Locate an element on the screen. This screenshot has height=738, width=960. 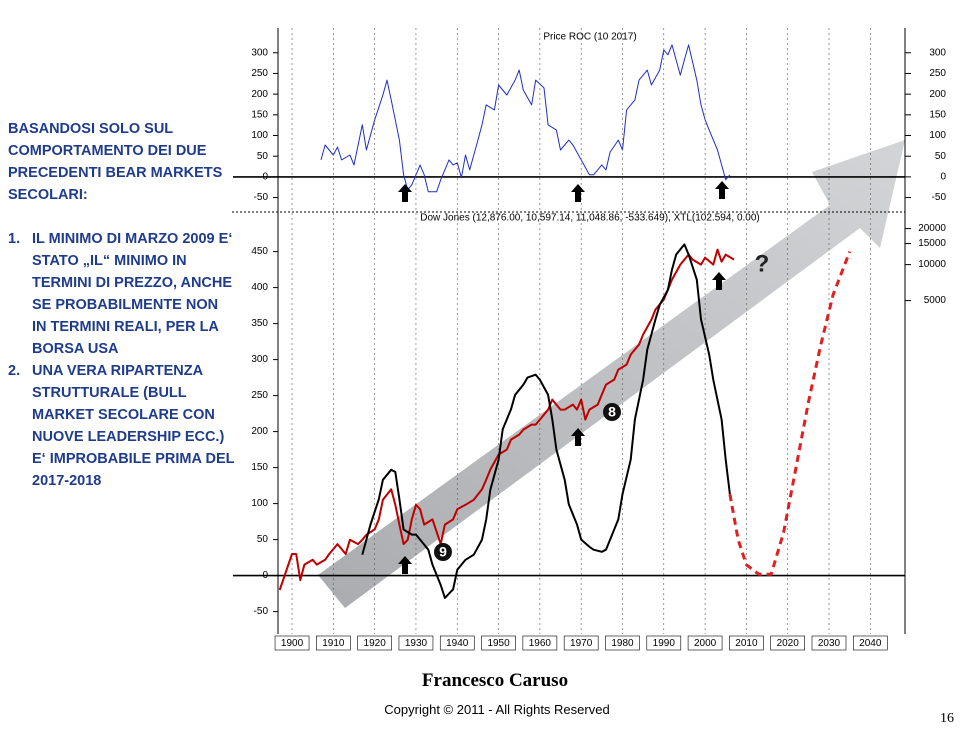
y2-tick-label: 20000 is located at coordinates (932, 228).